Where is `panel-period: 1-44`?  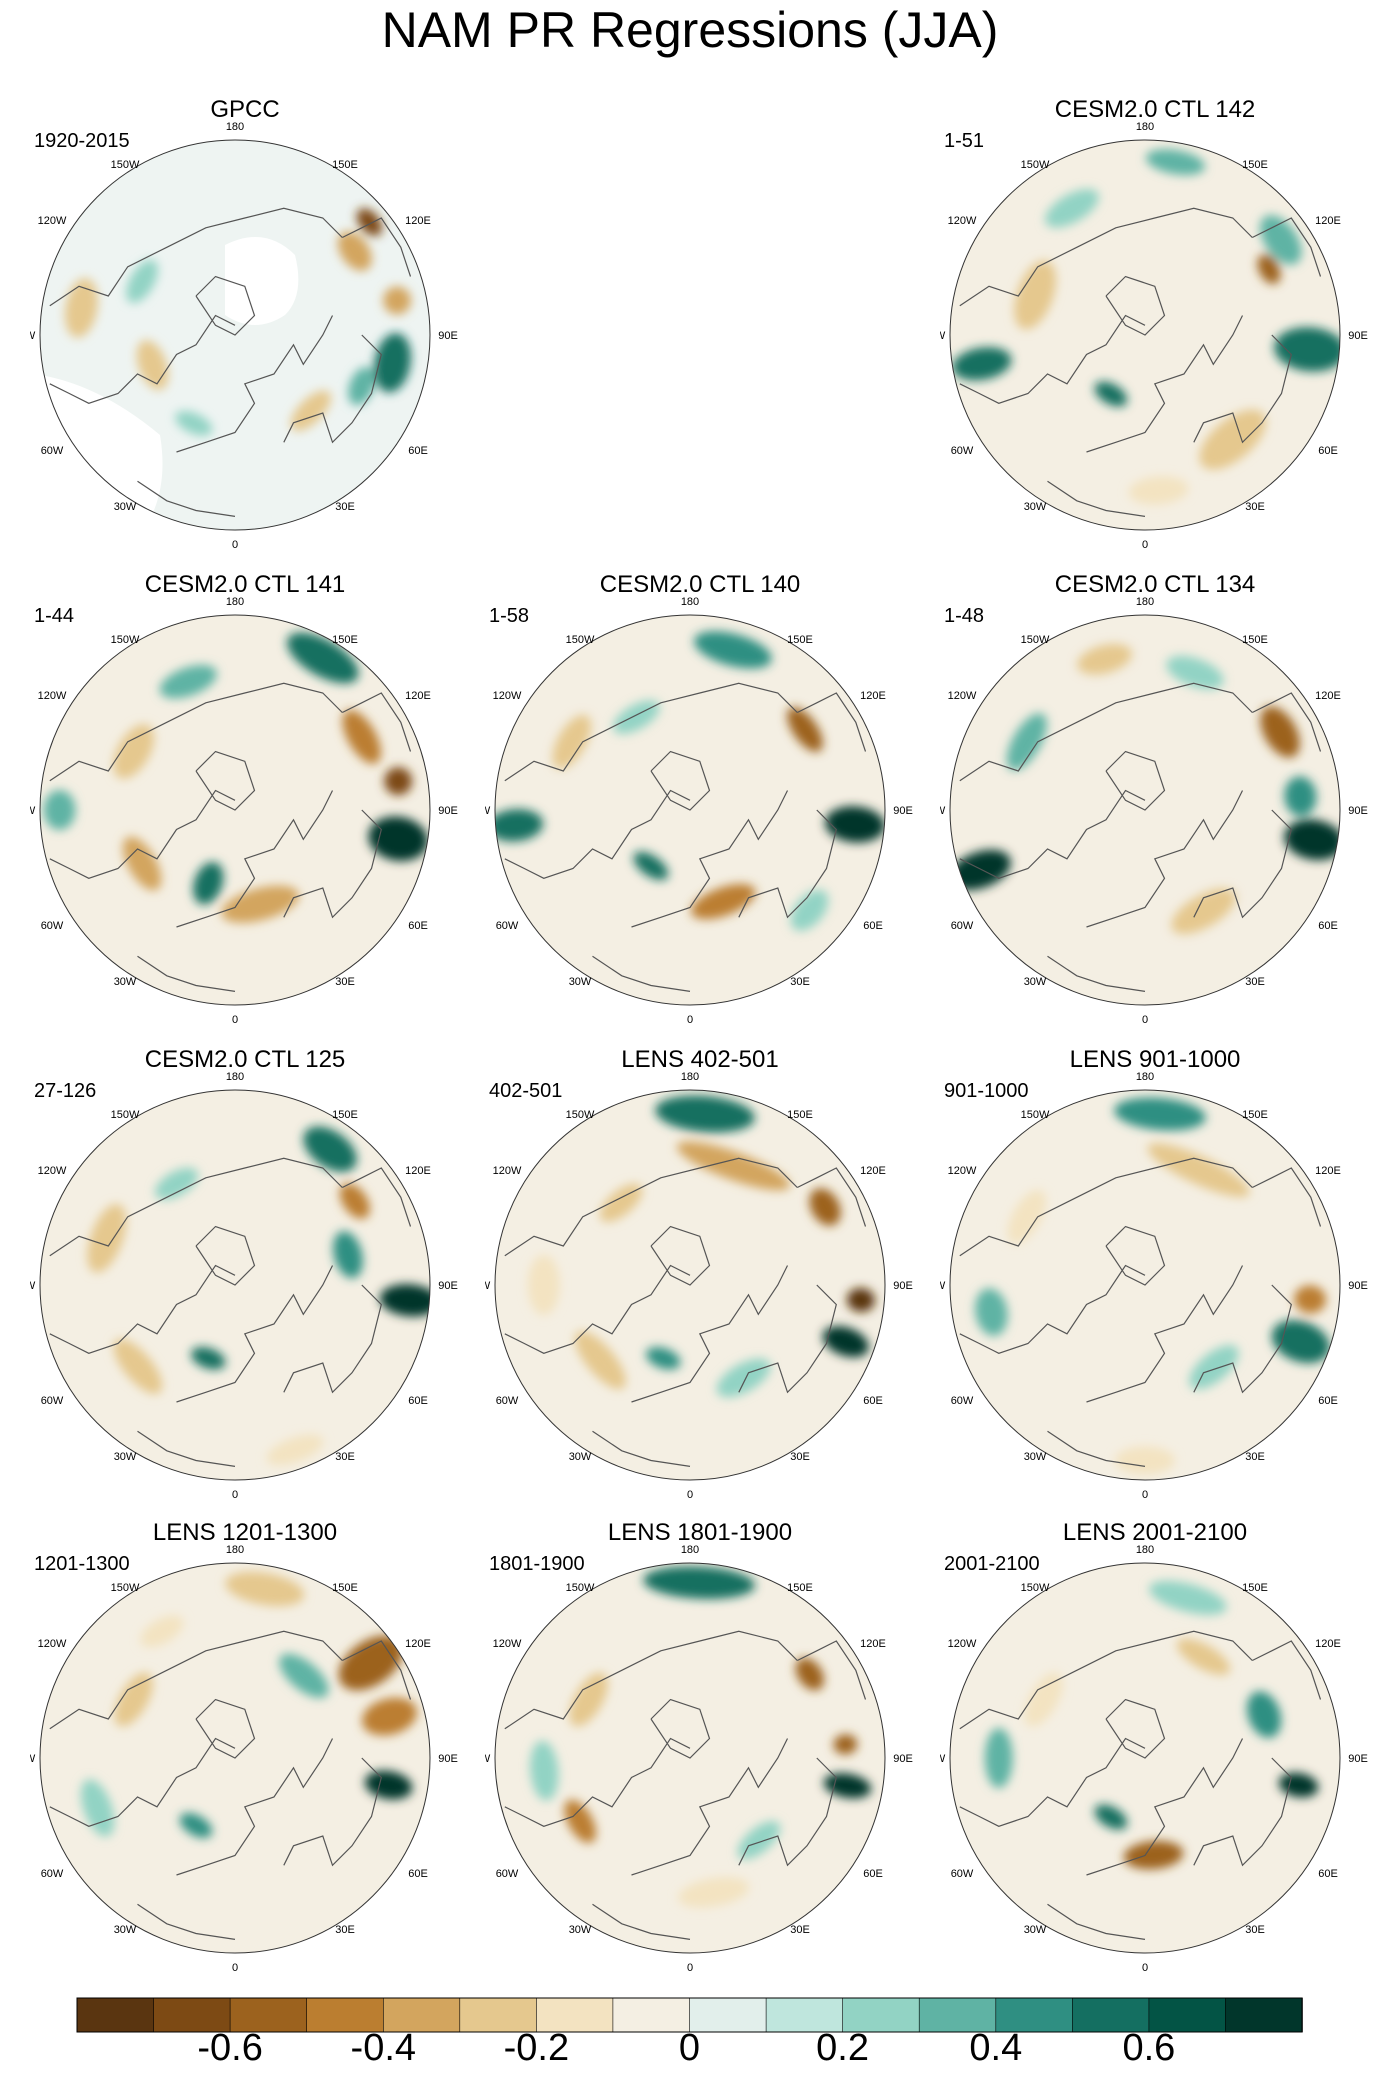 panel-period: 1-44 is located at coordinates (54, 616).